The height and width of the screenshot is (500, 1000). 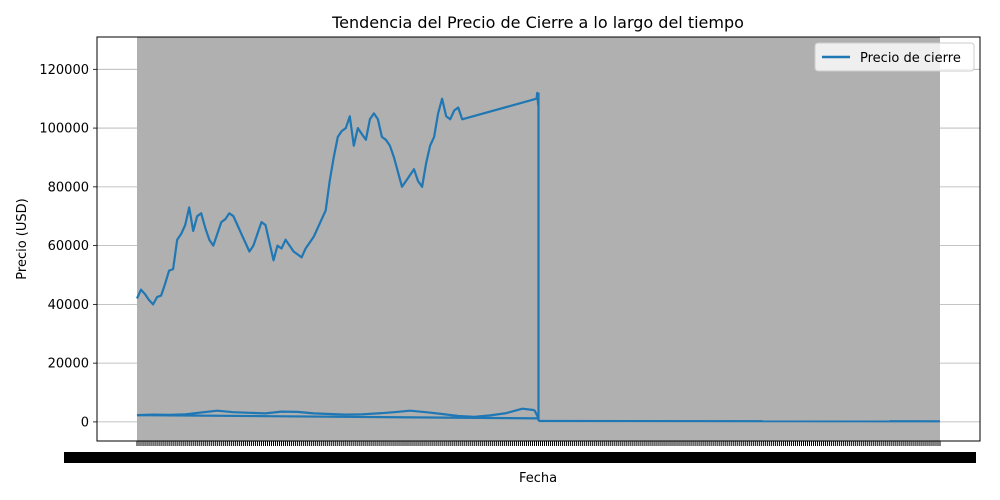 What do you see at coordinates (85, 422) in the screenshot?
I see `y-tick-label: 0` at bounding box center [85, 422].